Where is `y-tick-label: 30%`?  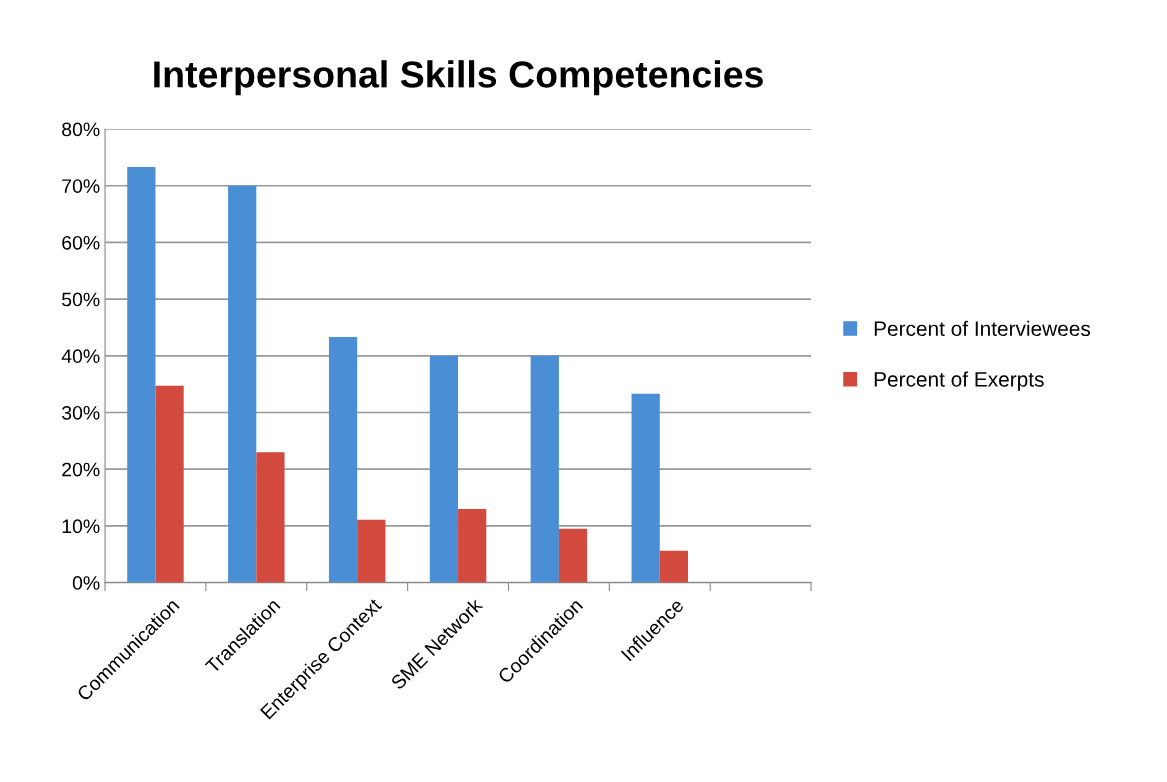
y-tick-label: 30% is located at coordinates (80, 412).